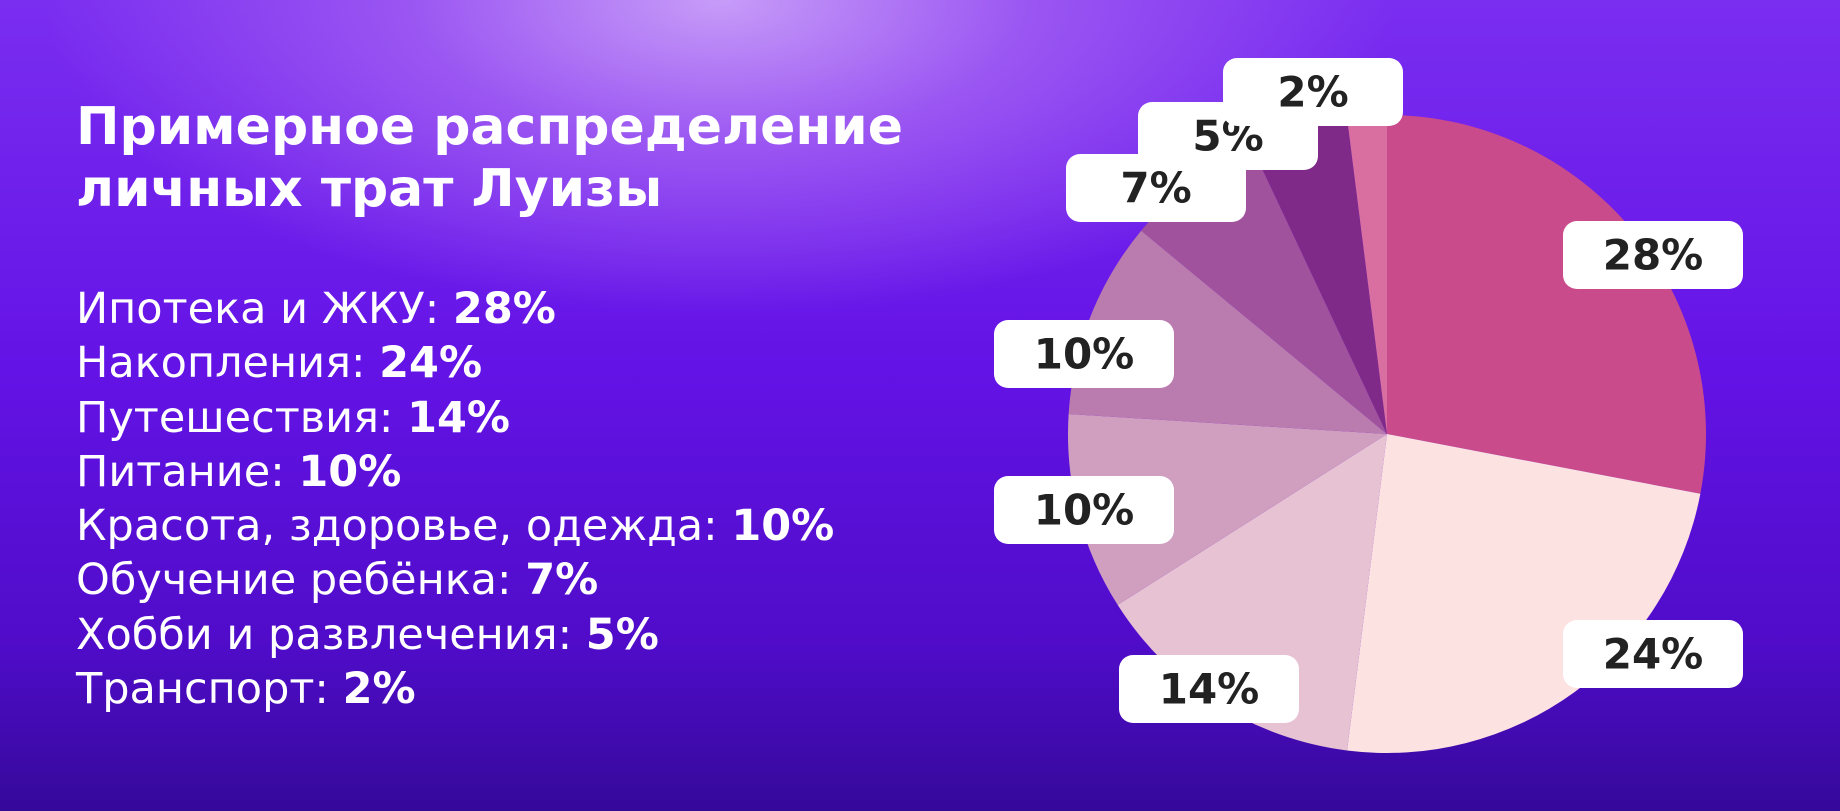 This screenshot has height=811, width=1840. What do you see at coordinates (235, 417) in the screenshot?
I see `legend-label: Путешествия:` at bounding box center [235, 417].